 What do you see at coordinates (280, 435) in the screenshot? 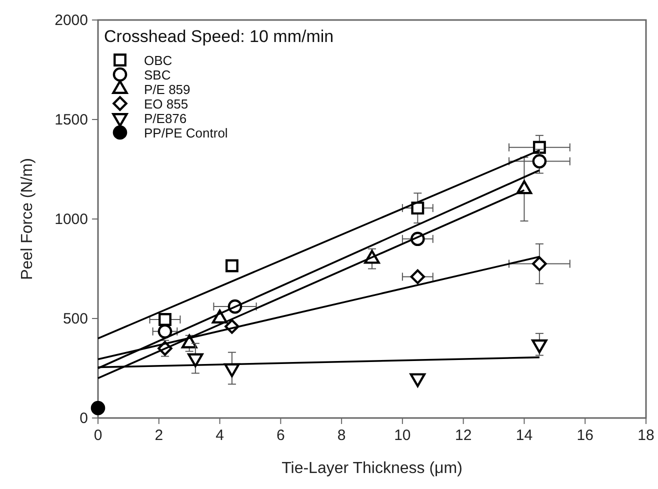
I see `x-tick-label: 6` at bounding box center [280, 435].